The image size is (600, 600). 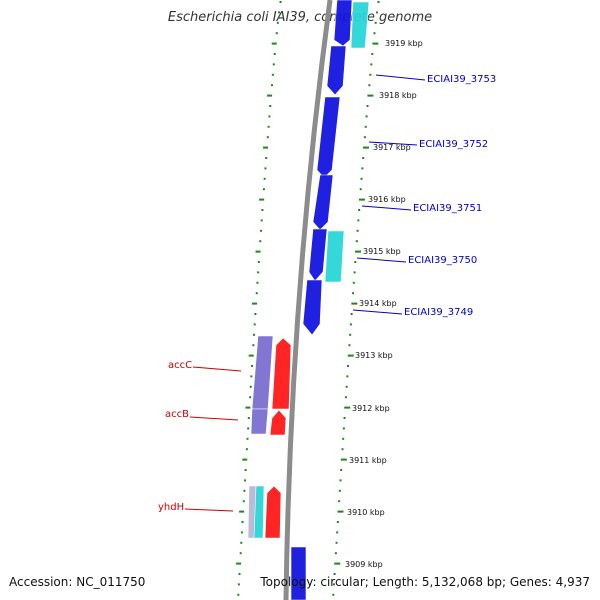 What do you see at coordinates (382, 251) in the screenshot?
I see `scale-label: 3915 kbp` at bounding box center [382, 251].